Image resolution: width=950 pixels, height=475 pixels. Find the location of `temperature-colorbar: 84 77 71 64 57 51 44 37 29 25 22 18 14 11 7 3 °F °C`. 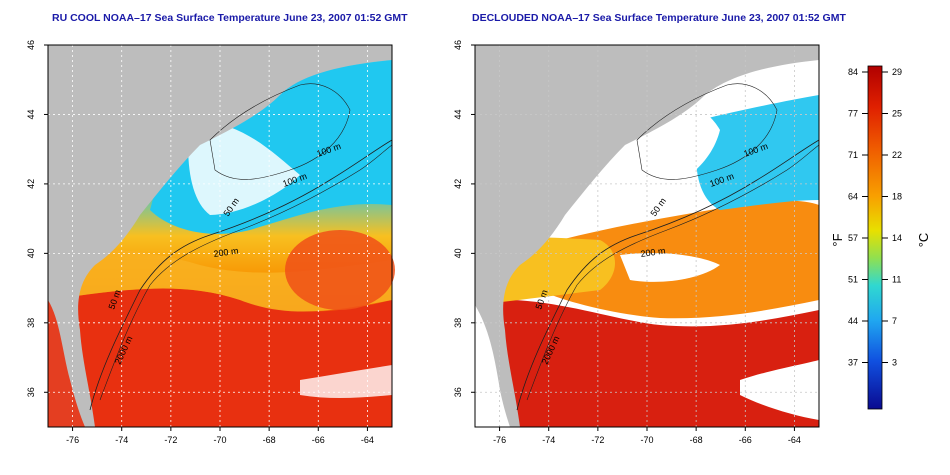

temperature-colorbar: 84 77 71 64 57 51 44 37 29 25 22 18 14 11 7 3 °F °C is located at coordinates (880, 237).